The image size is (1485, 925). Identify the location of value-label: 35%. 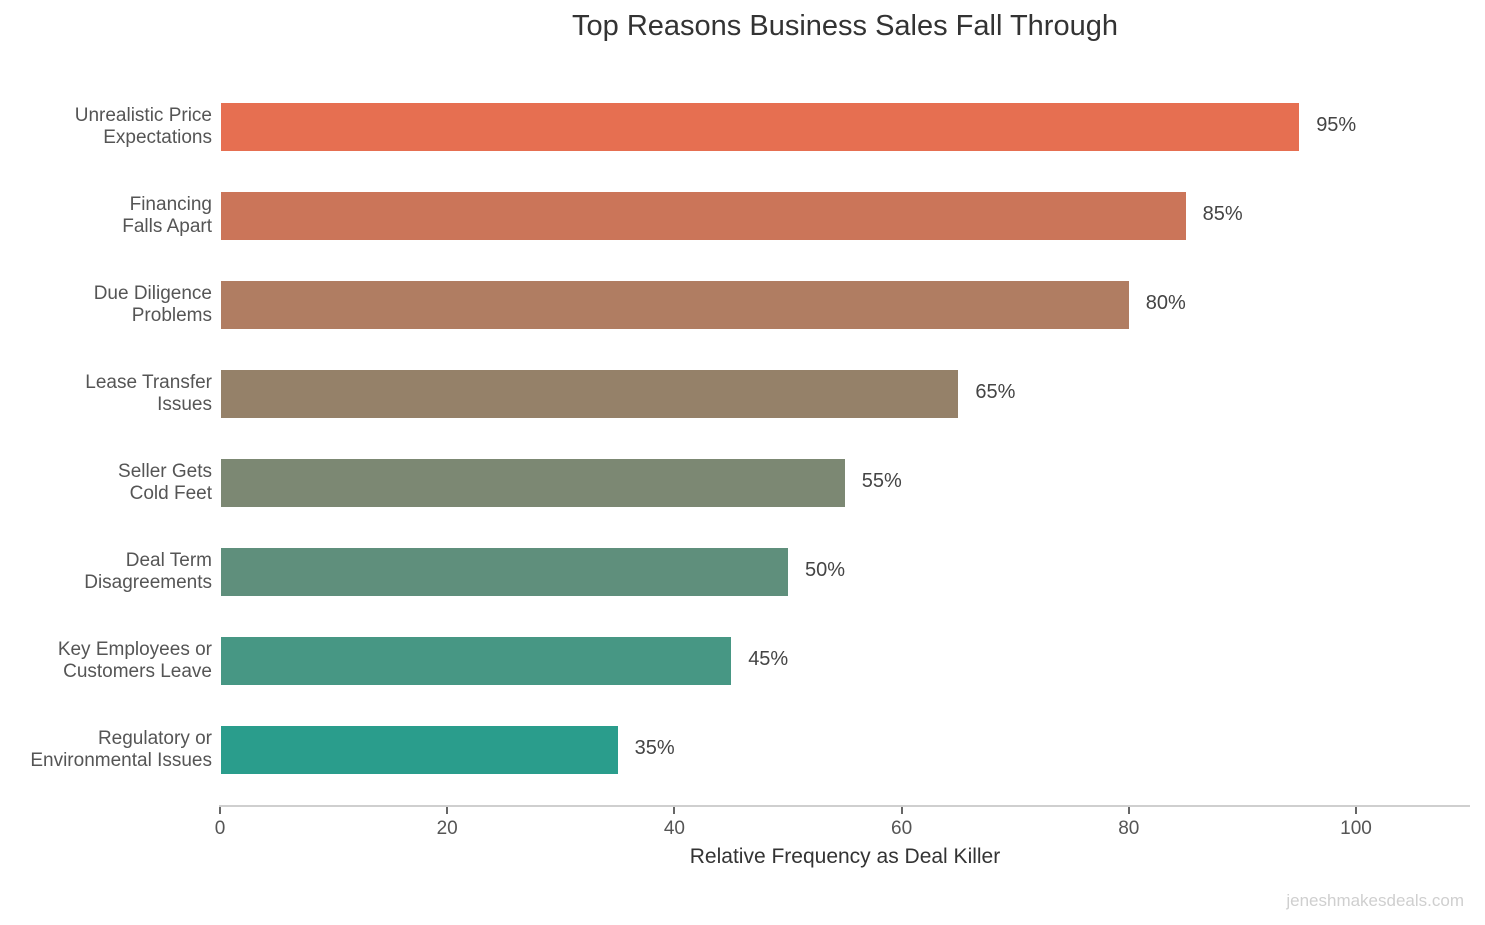
(654, 748).